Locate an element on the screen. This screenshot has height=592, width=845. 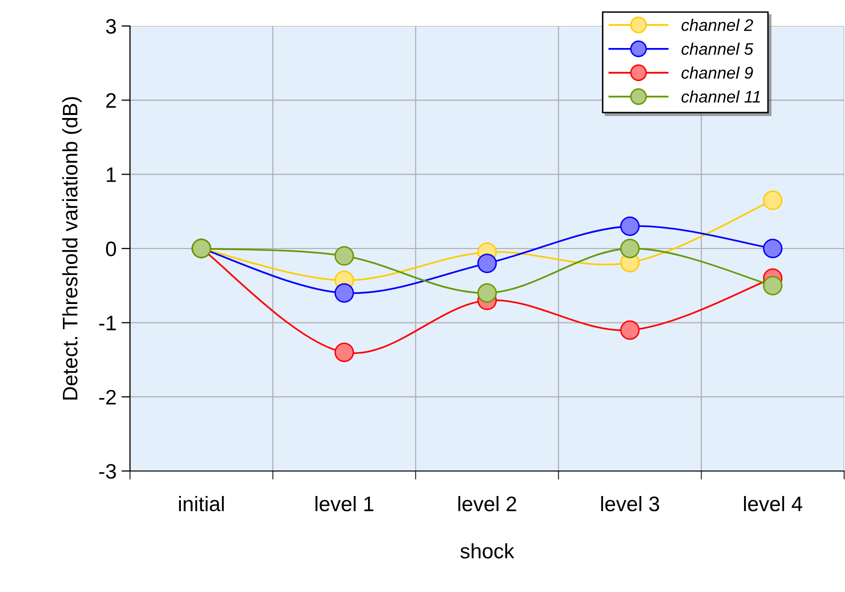
legend-label: channel 11 is located at coordinates (721, 96).